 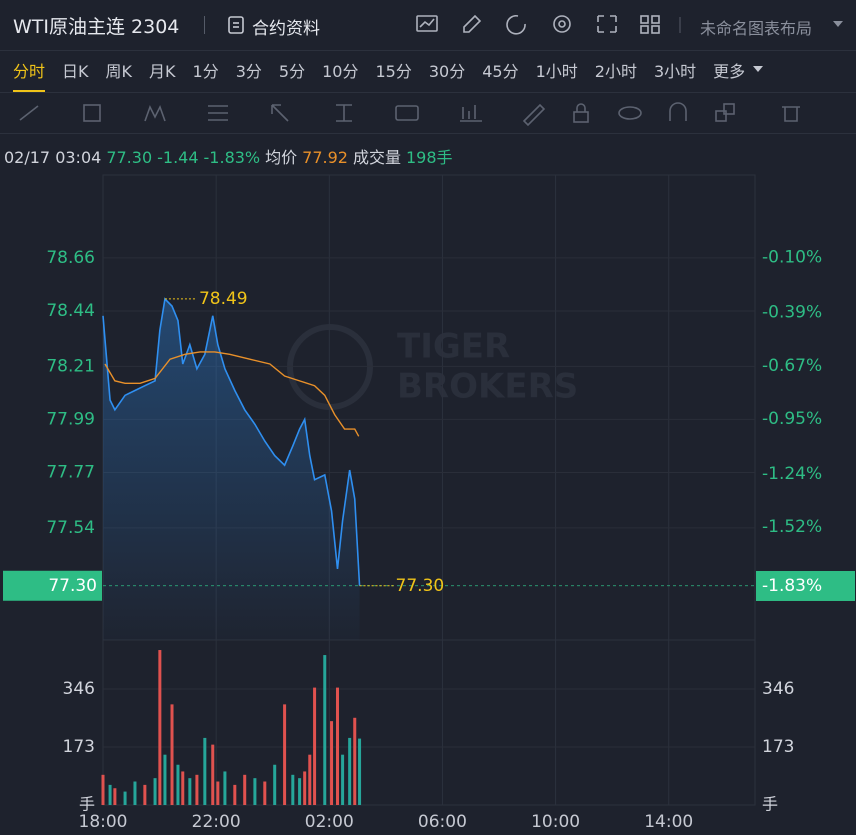 What do you see at coordinates (548, 24) in the screenshot?
I see `toolbar-icons` at bounding box center [548, 24].